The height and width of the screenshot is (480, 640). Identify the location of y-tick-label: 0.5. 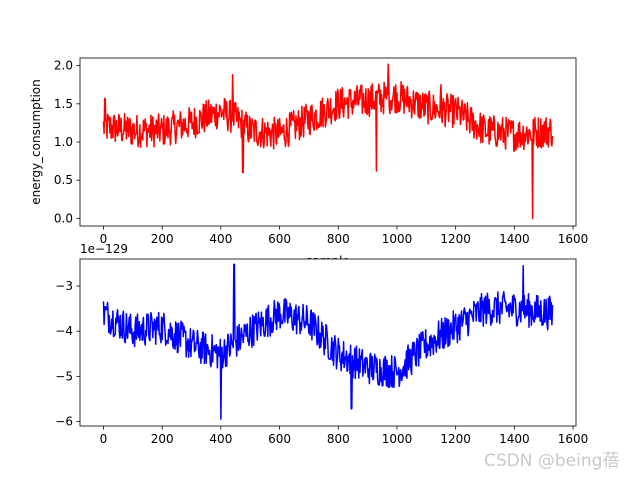
(63, 180).